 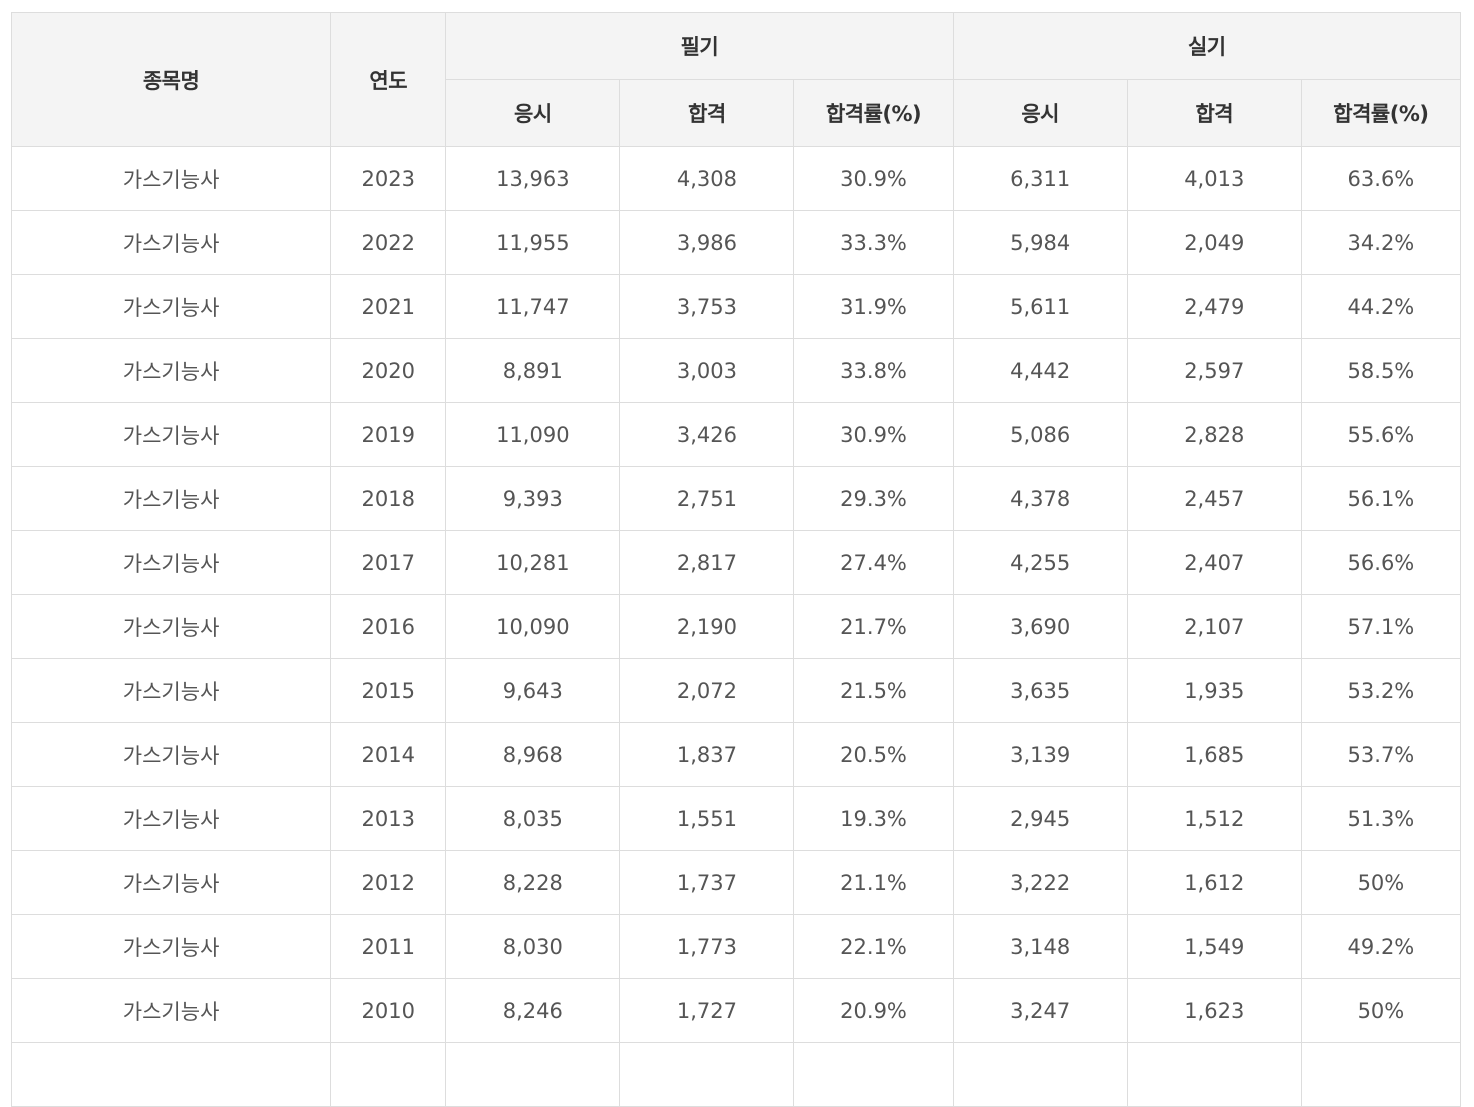 I want to click on header-row-top: 종목명 연도 필기 실기, so click(x=736, y=79).